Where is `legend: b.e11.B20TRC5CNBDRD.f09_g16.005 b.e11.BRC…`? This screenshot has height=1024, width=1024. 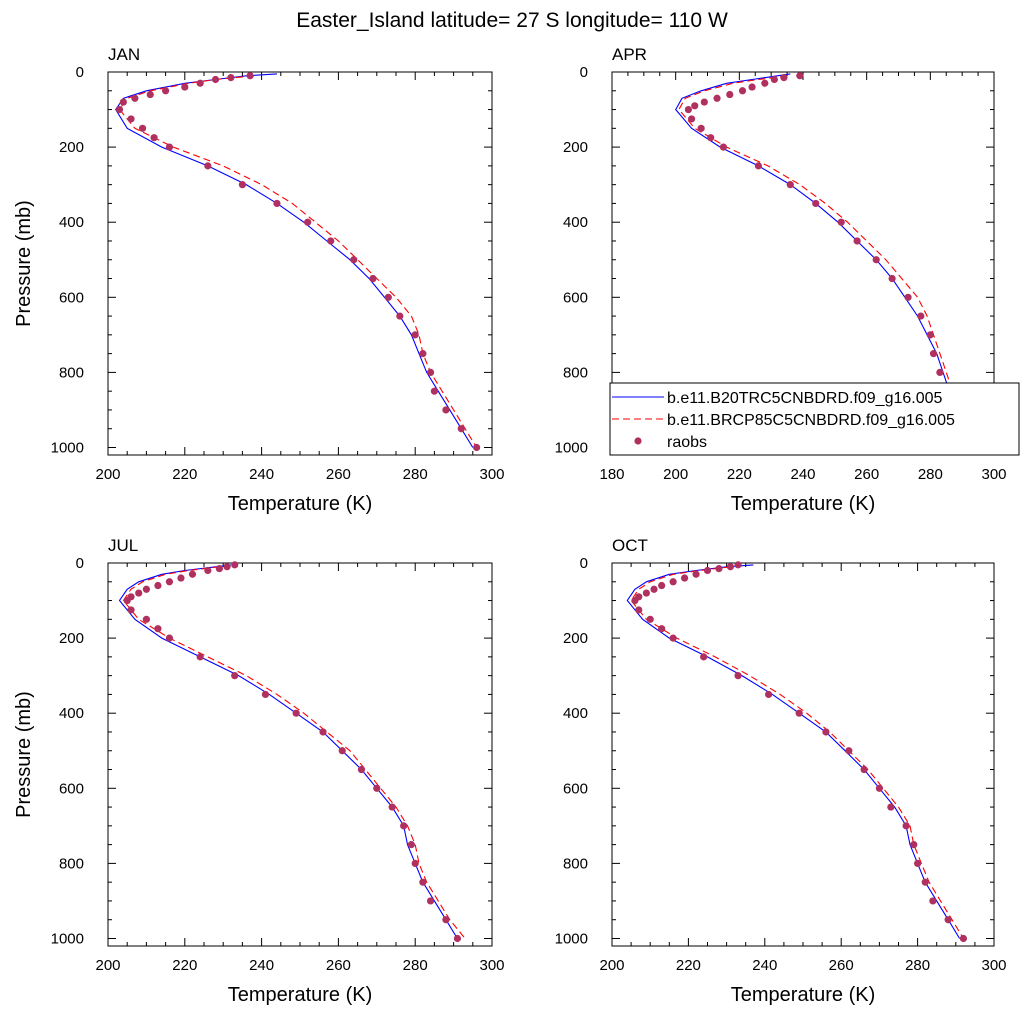
legend: b.e11.B20TRC5CNBDRD.f09_g16.005 b.e11.BRC… is located at coordinates (814, 419).